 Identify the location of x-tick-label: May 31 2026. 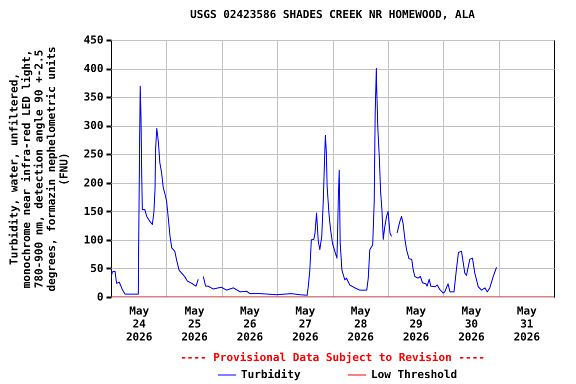
(527, 324).